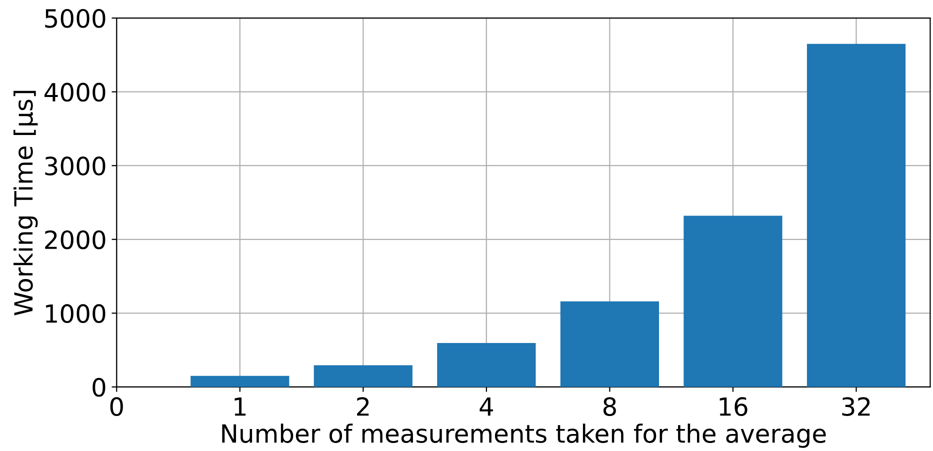 Image resolution: width=933 pixels, height=451 pixels. Describe the element at coordinates (76, 314) in the screenshot. I see `y-tick-label: 1000` at that location.